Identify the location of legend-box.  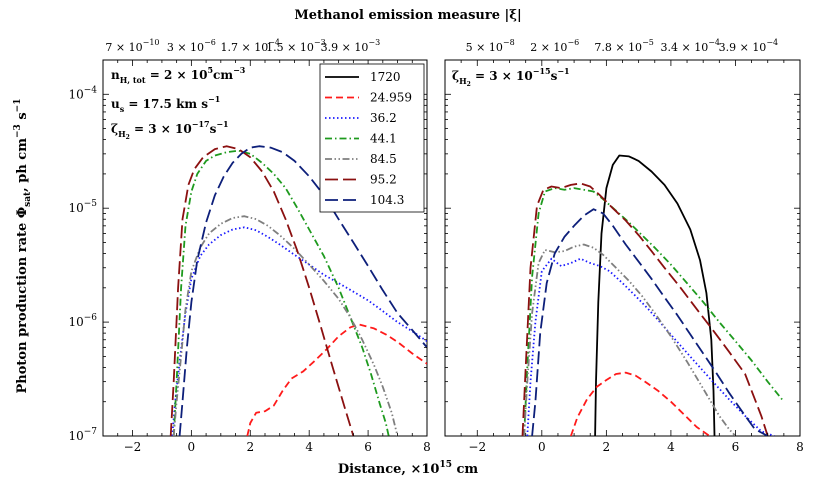
(372, 138).